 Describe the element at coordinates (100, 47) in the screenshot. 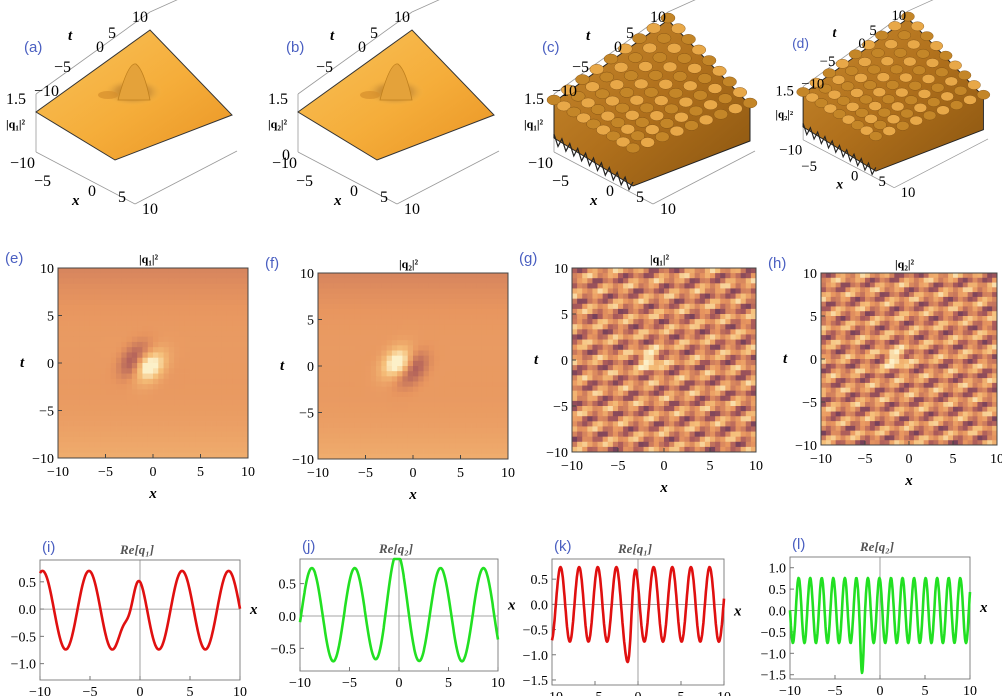

I see `t-tick-label: 0` at that location.